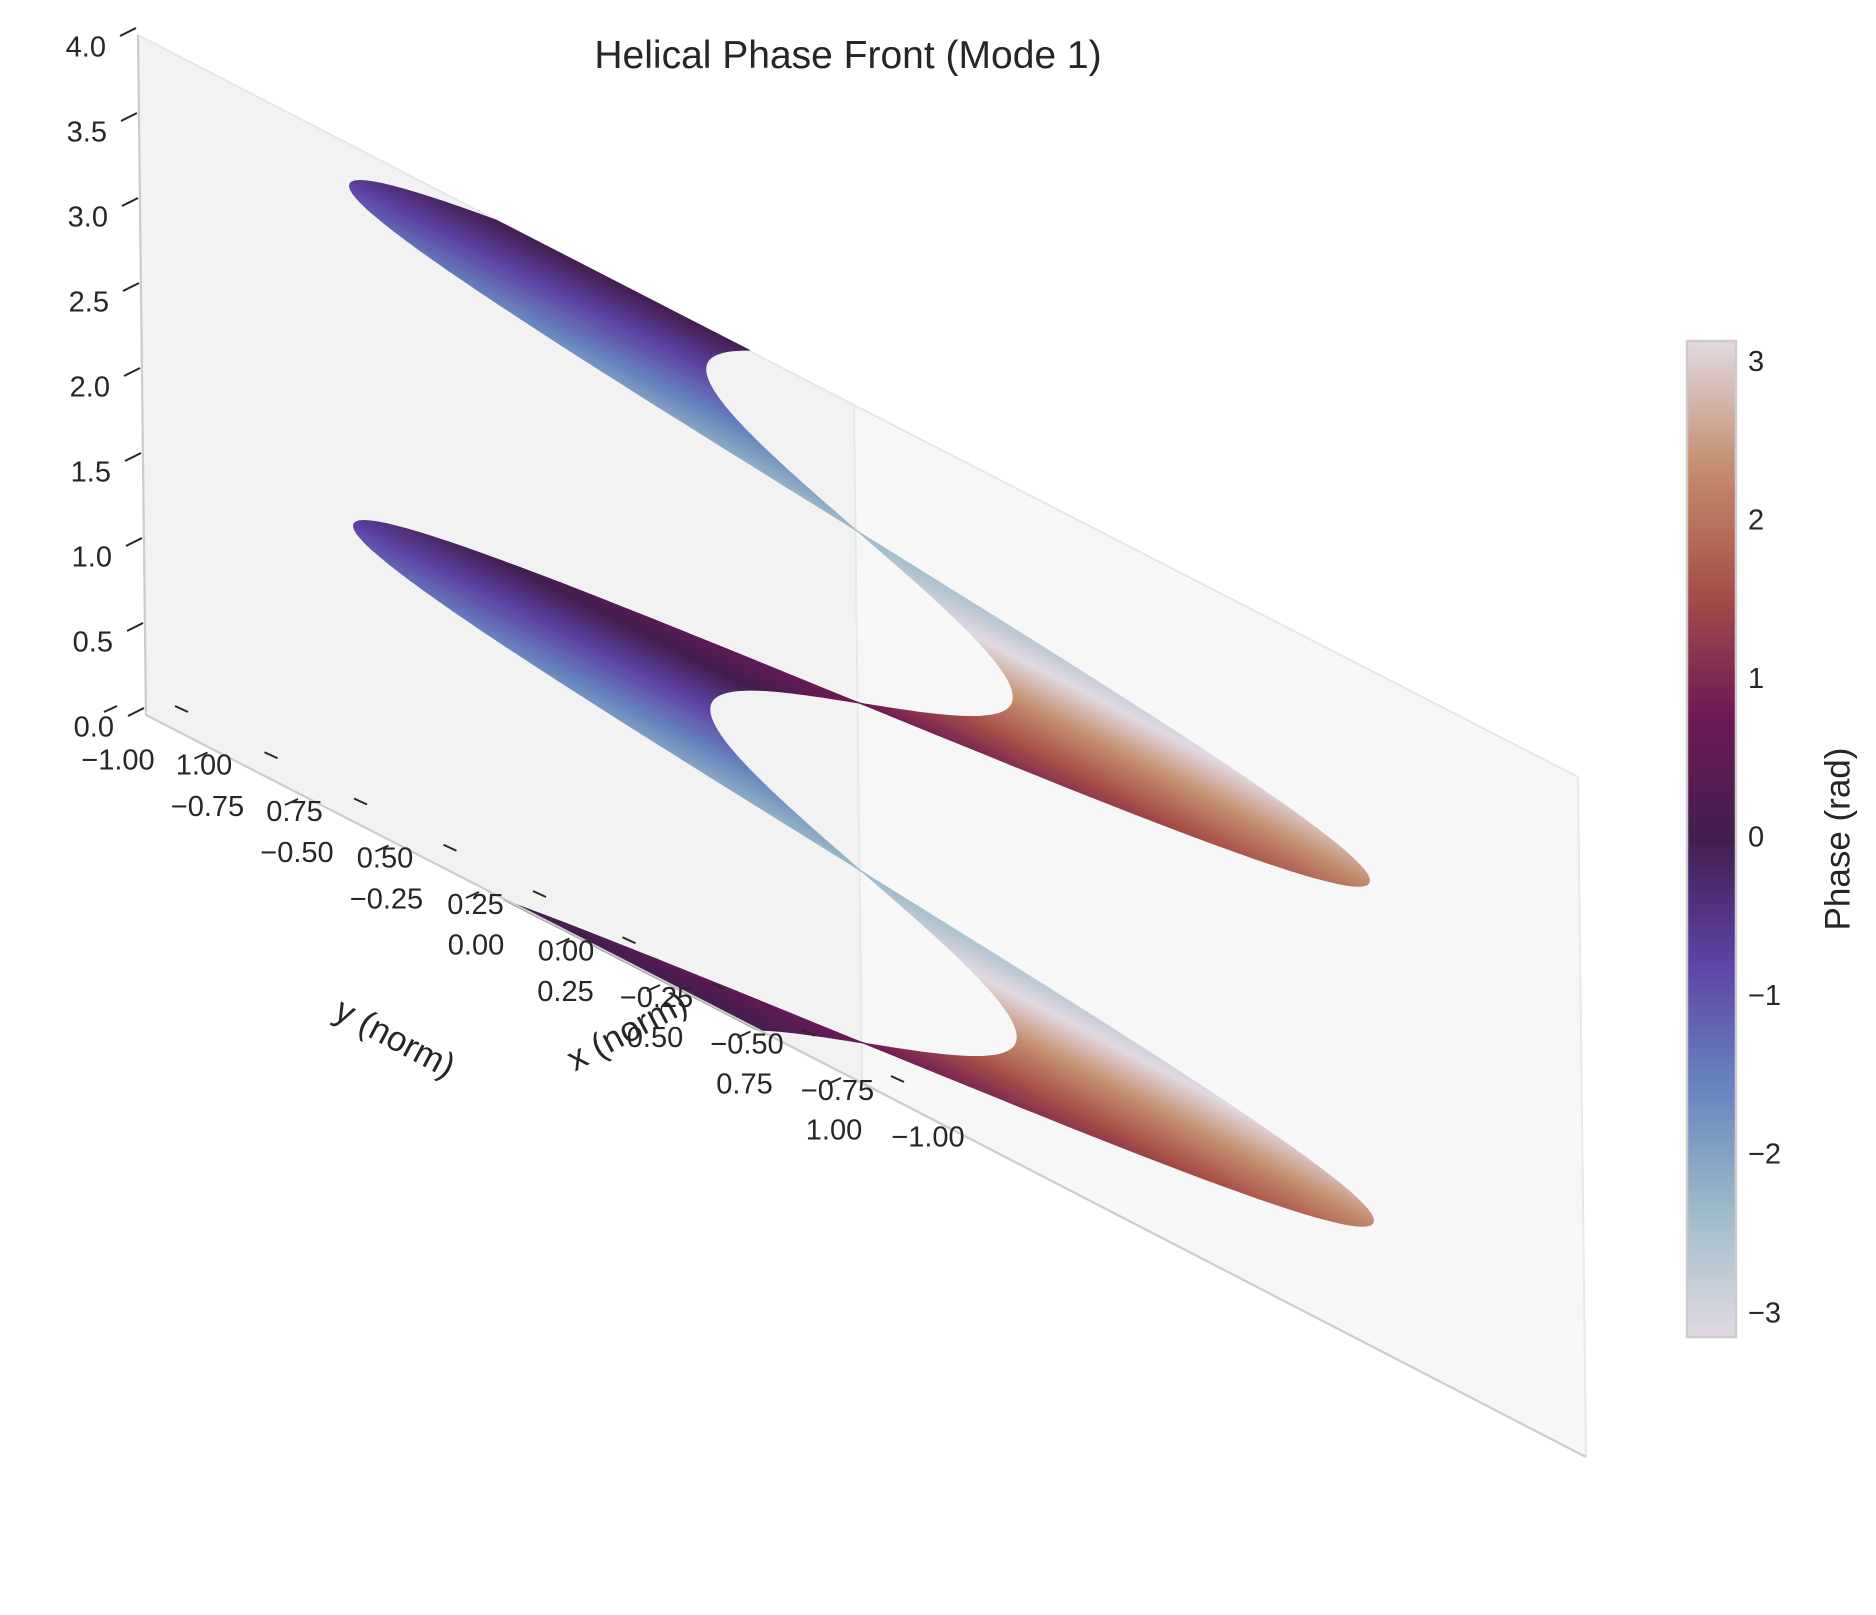  Describe the element at coordinates (1711, 839) in the screenshot. I see `colorbar-gradient` at that location.